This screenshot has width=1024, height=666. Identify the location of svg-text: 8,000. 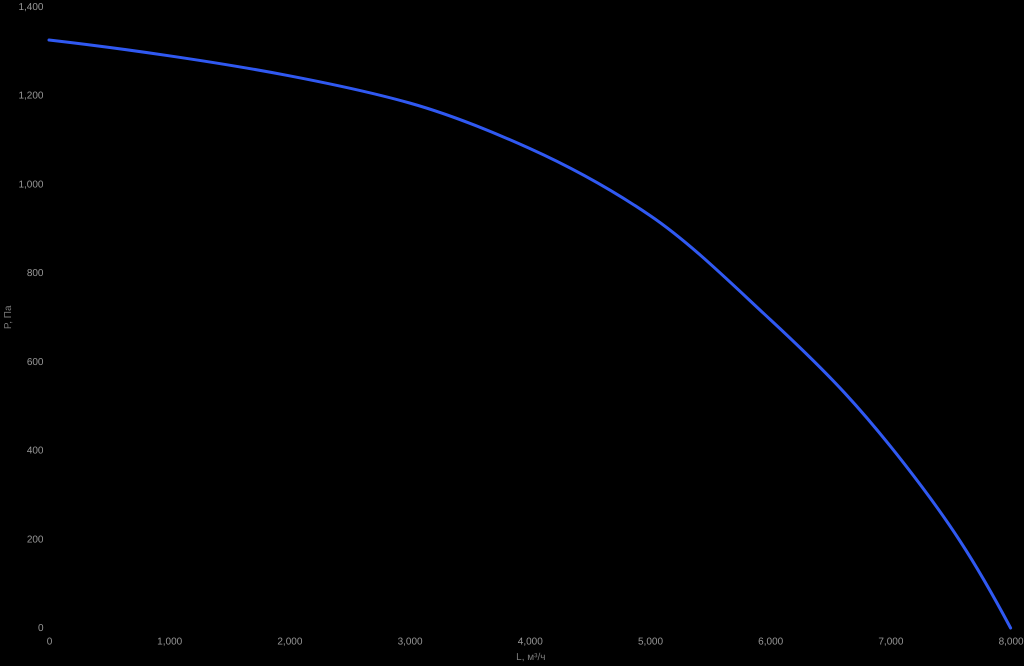
(1011, 641).